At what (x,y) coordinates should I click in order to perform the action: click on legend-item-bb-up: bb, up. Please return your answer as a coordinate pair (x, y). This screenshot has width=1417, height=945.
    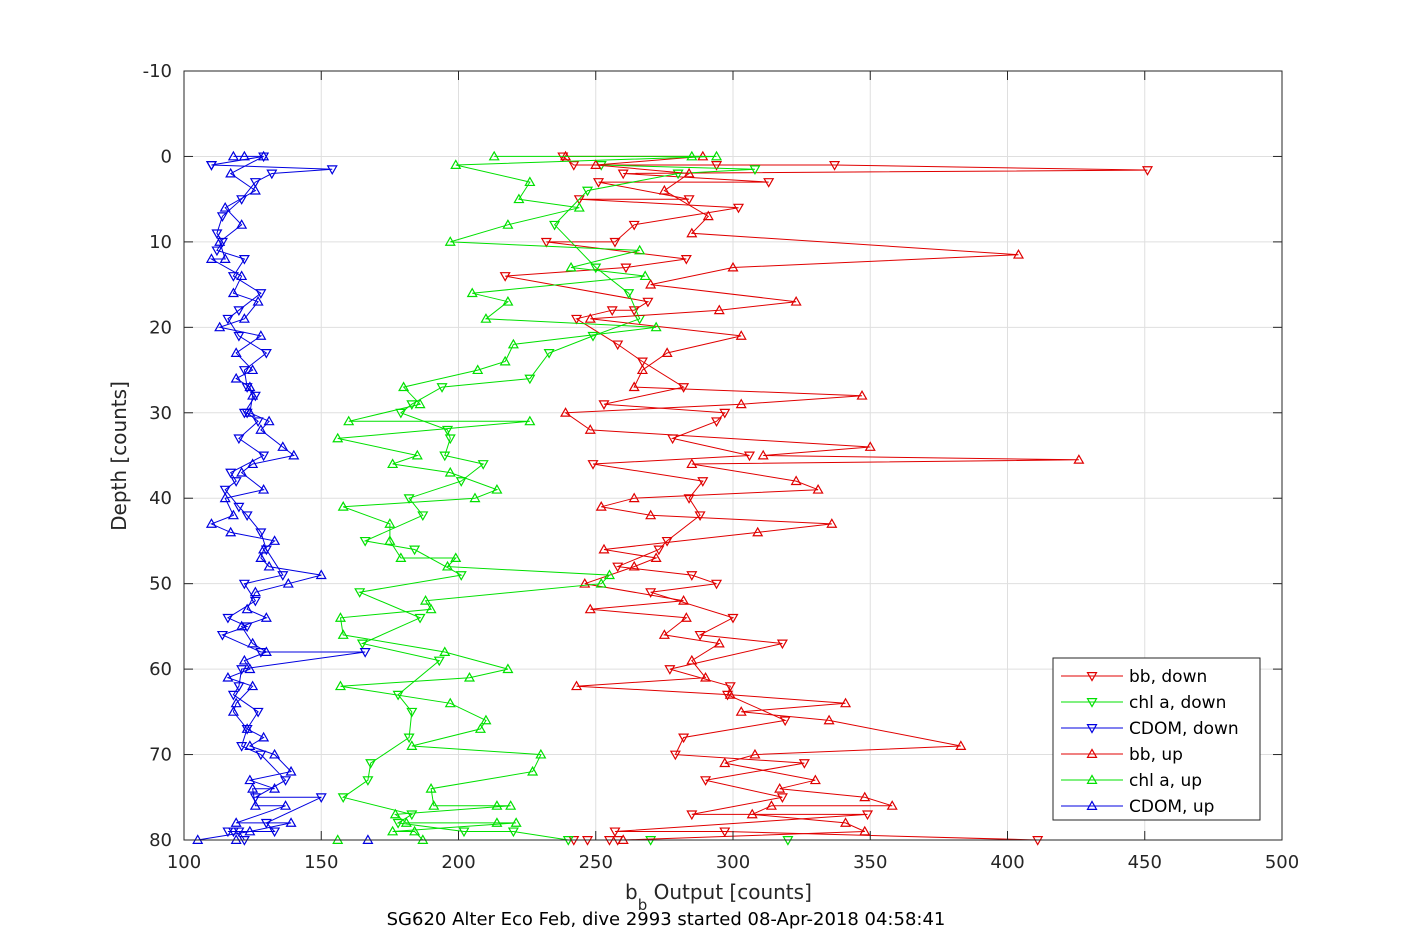
    Looking at the image, I should click on (1122, 755).